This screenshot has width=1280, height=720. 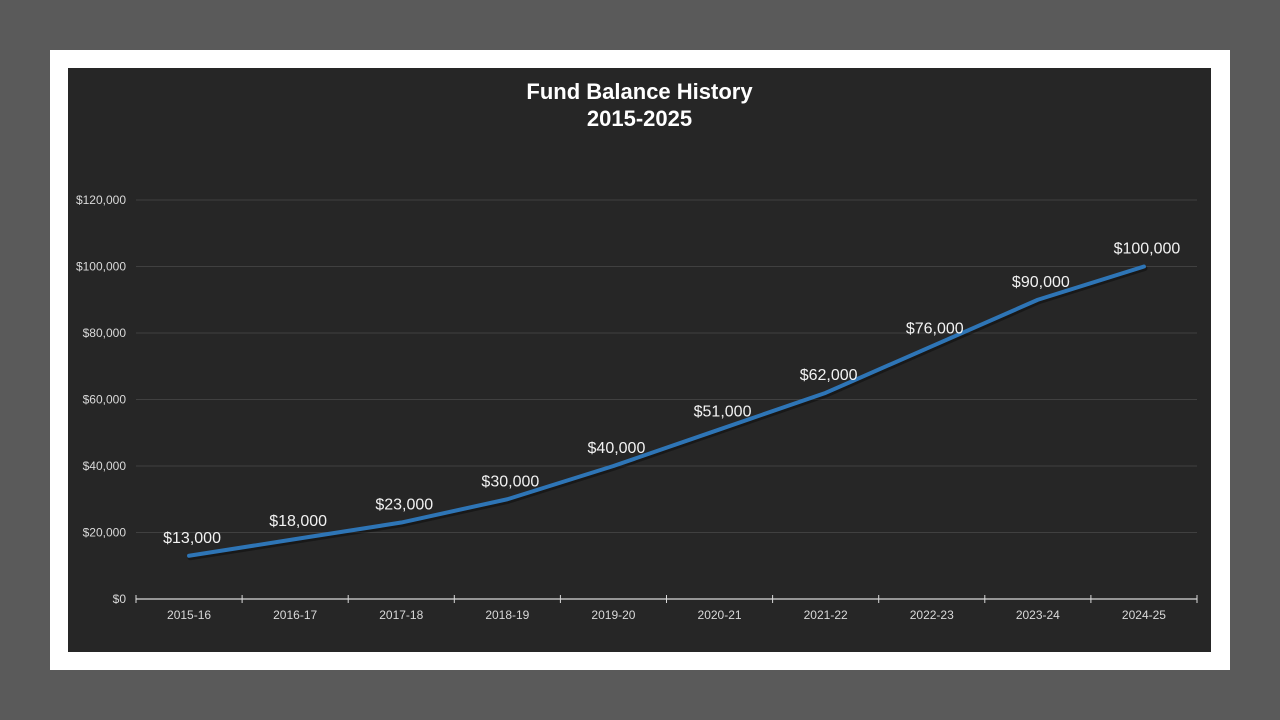 I want to click on data-label: $90,000, so click(x=1041, y=282).